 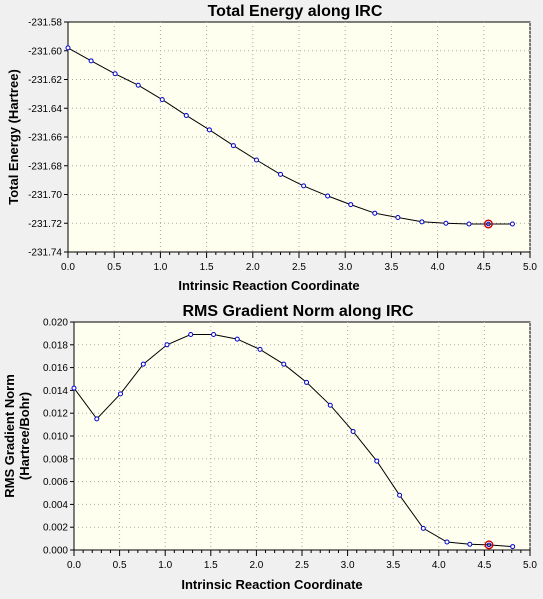 What do you see at coordinates (298, 311) in the screenshot?
I see `chart-title: RMS Gradient Norm along IRC` at bounding box center [298, 311].